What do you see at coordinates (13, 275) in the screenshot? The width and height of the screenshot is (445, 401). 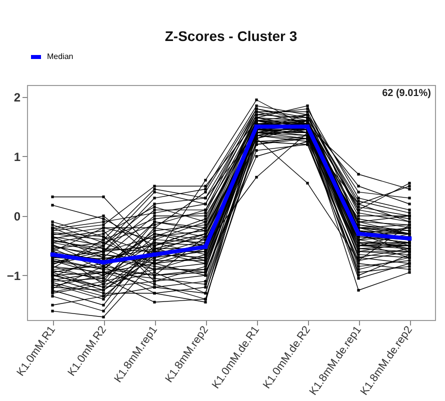 I see `y-tick-label: −1` at bounding box center [13, 275].